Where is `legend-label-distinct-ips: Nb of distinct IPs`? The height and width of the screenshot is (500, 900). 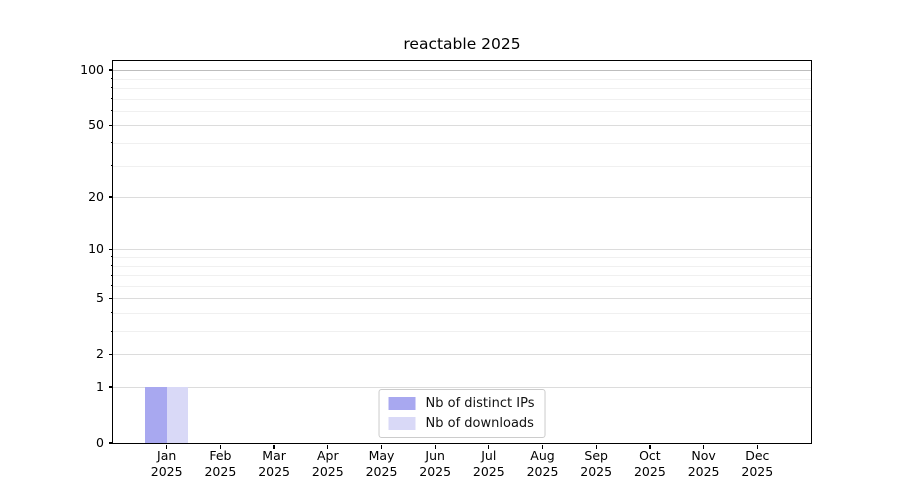
legend-label-distinct-ips: Nb of distinct IPs is located at coordinates (480, 403).